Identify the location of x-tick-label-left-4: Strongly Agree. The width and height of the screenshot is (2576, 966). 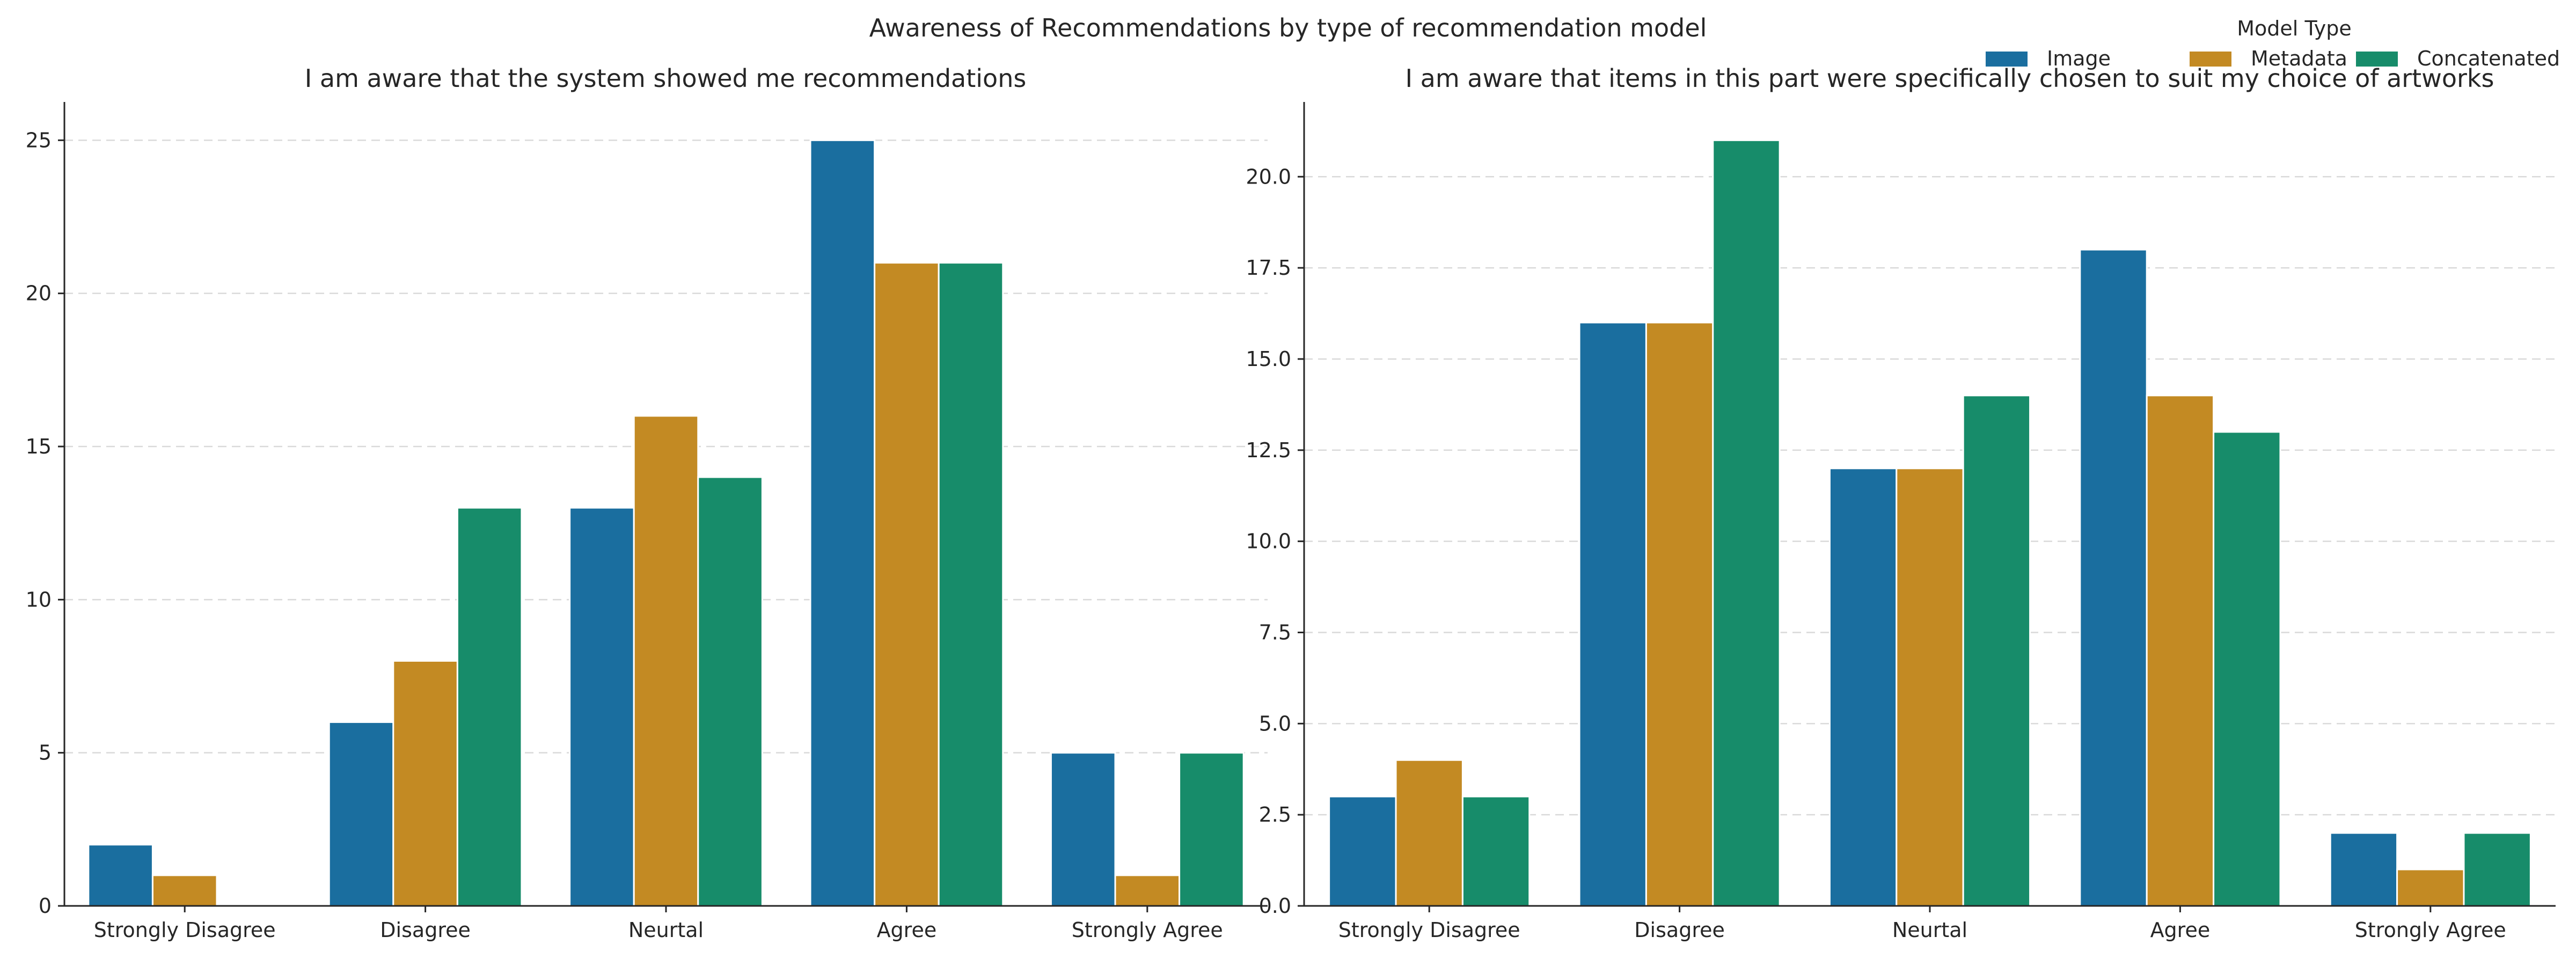
(1147, 930).